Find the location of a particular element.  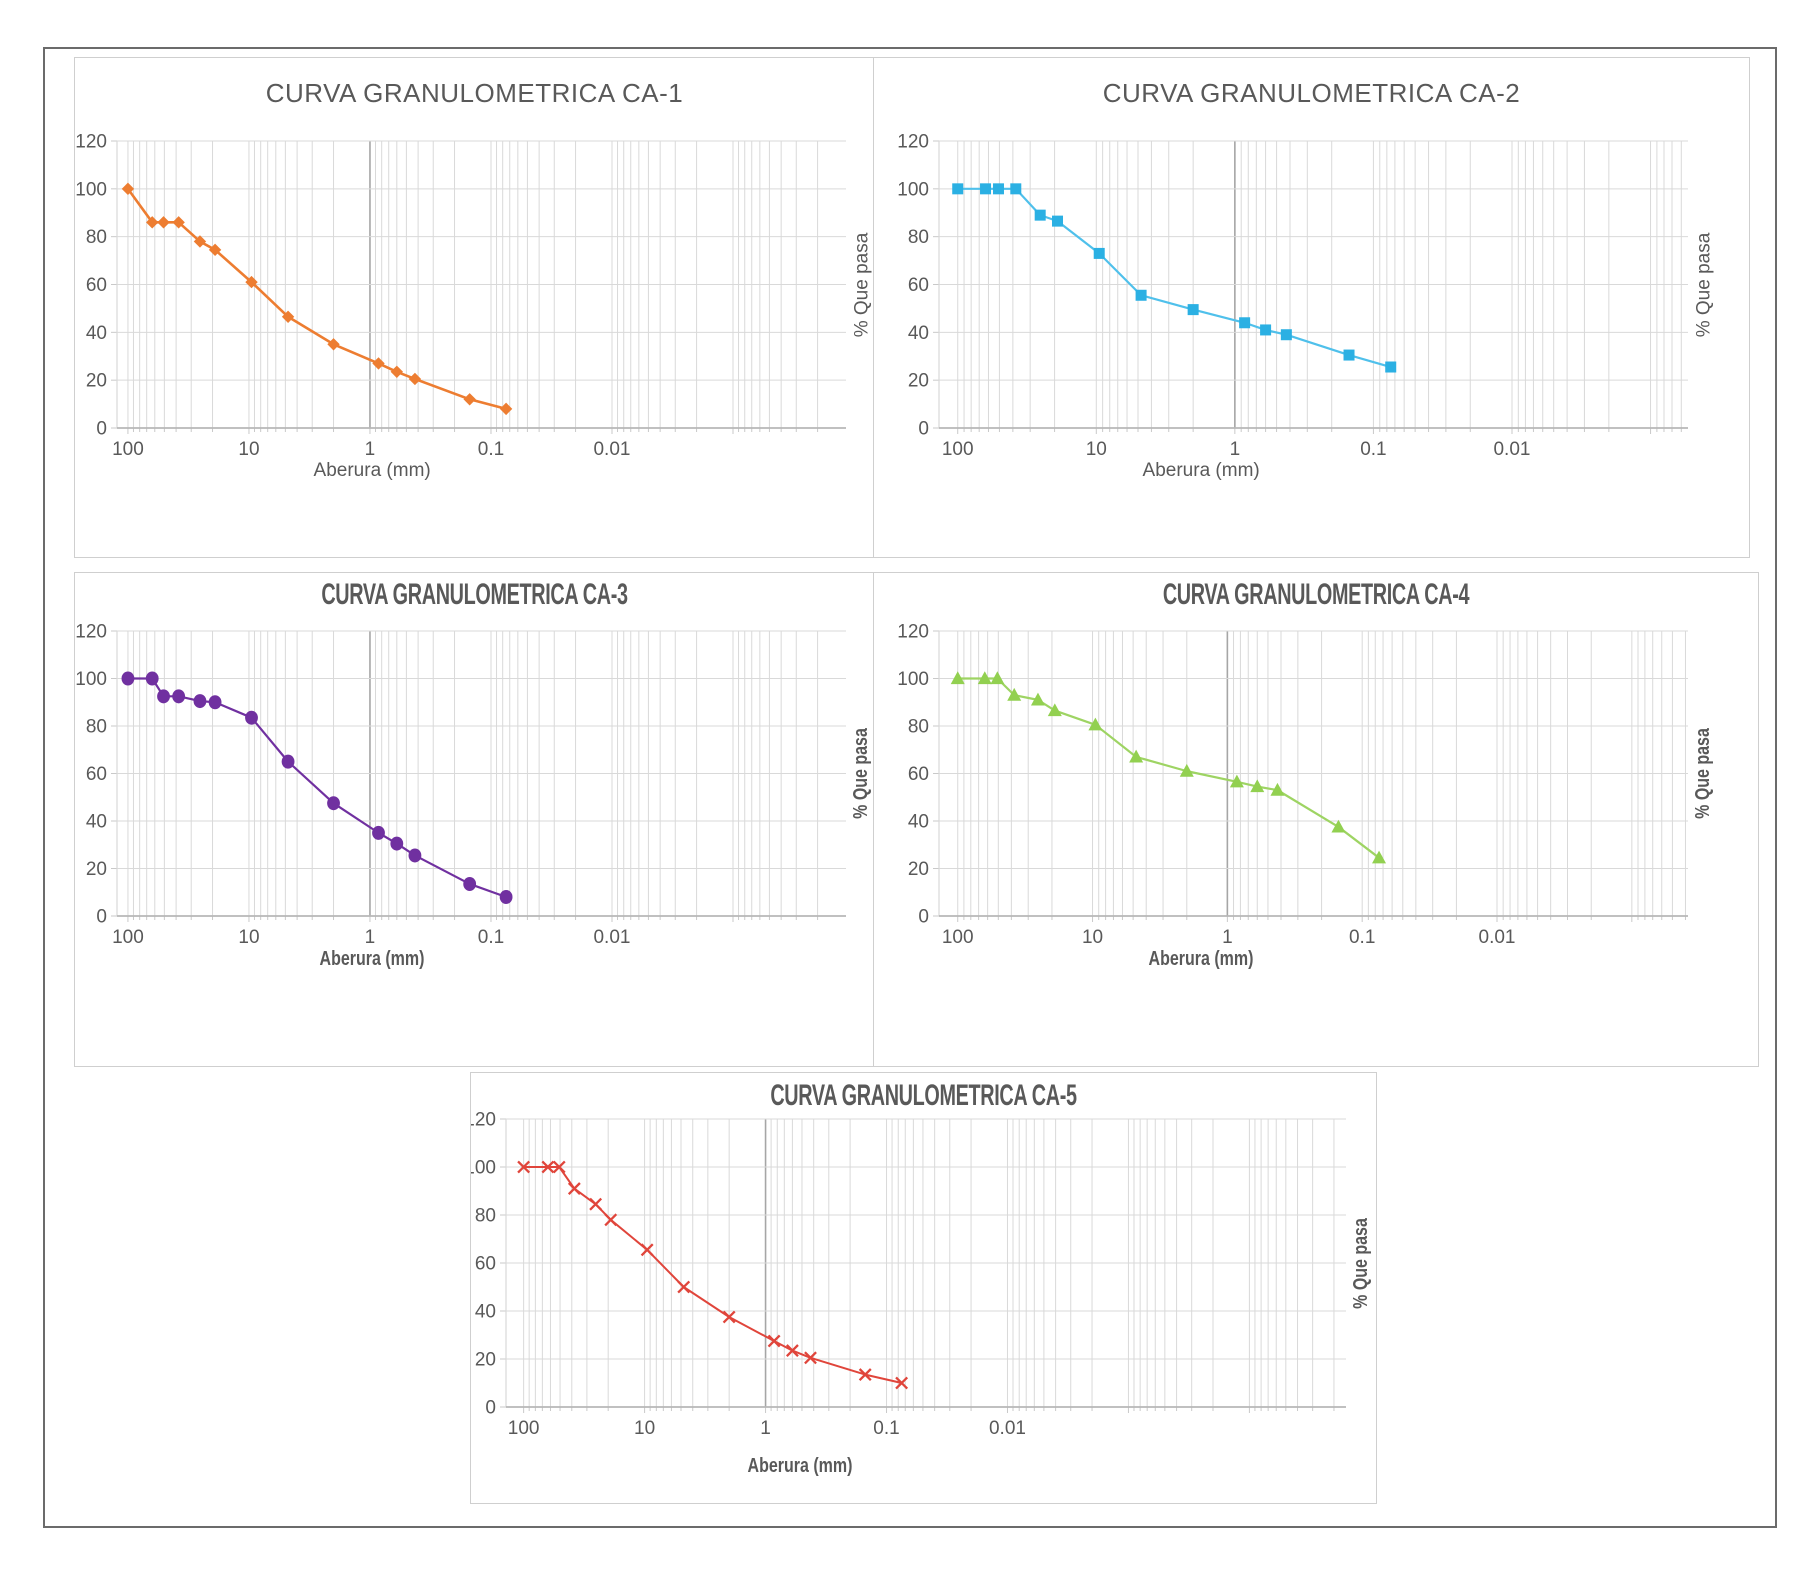

chart-plot-ca4: 120 100 80 60 40 20 0 100 10 1 0.1 0.01 is located at coordinates (1292, 785).